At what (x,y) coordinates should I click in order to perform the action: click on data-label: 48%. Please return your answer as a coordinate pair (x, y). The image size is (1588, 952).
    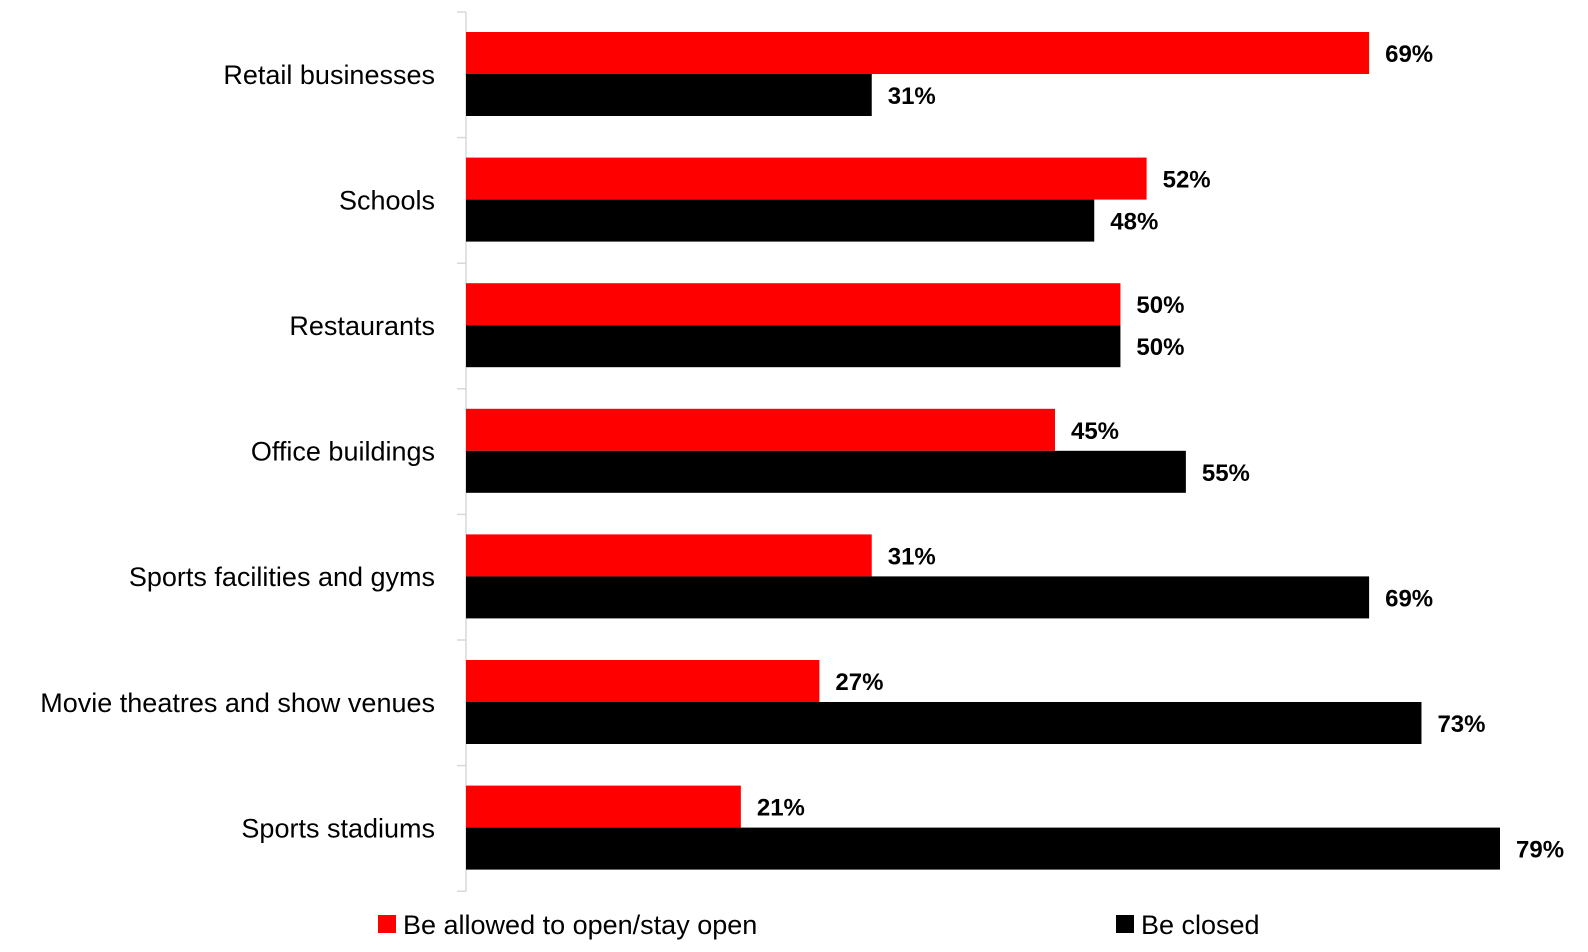
    Looking at the image, I should click on (1134, 222).